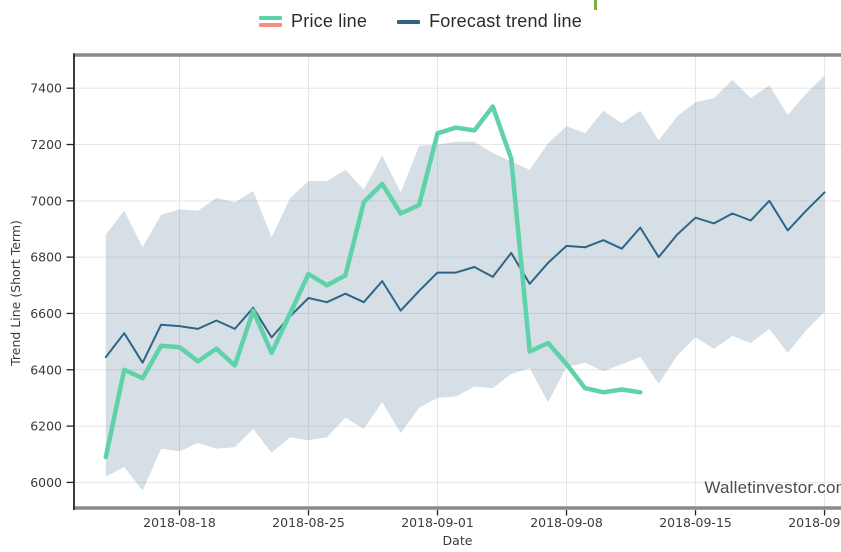  I want to click on legend-label-forecast: Forecast trend line, so click(505, 20).